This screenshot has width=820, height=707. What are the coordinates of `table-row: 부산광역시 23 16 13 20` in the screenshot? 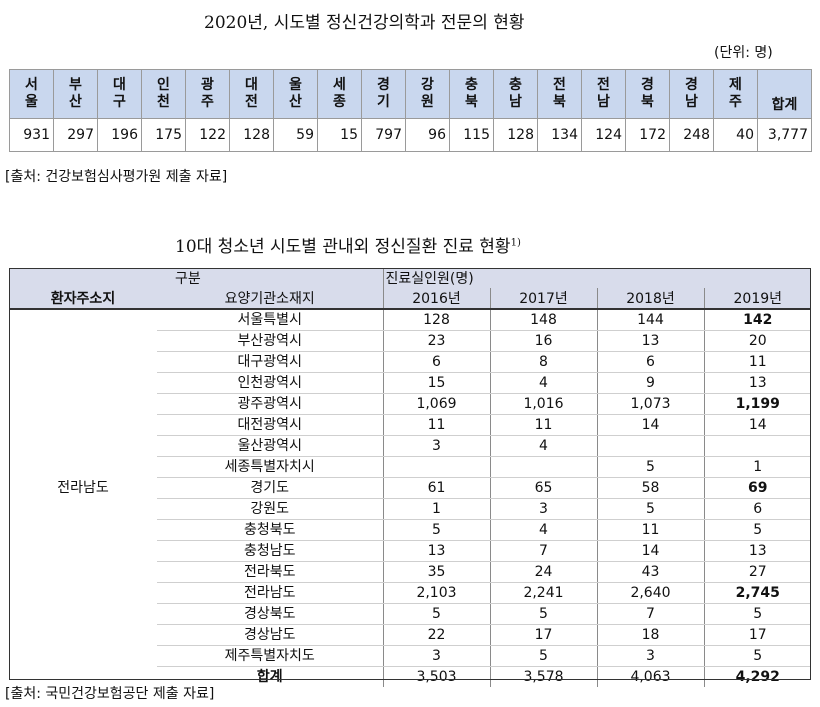 It's located at (410, 341).